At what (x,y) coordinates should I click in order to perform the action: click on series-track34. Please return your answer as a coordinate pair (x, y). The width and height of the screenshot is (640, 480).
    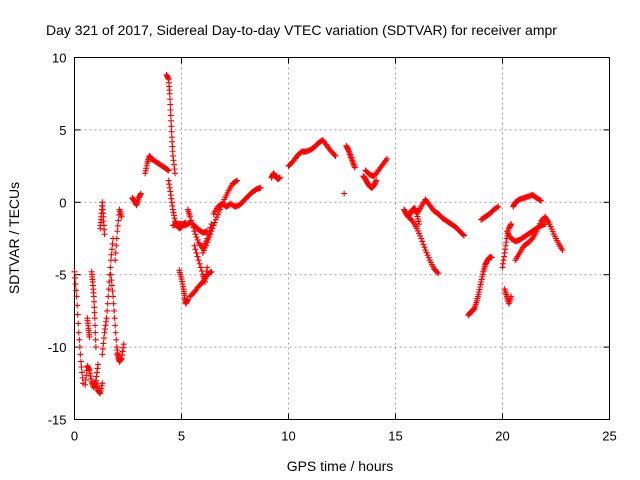
    Looking at the image, I should click on (508, 296).